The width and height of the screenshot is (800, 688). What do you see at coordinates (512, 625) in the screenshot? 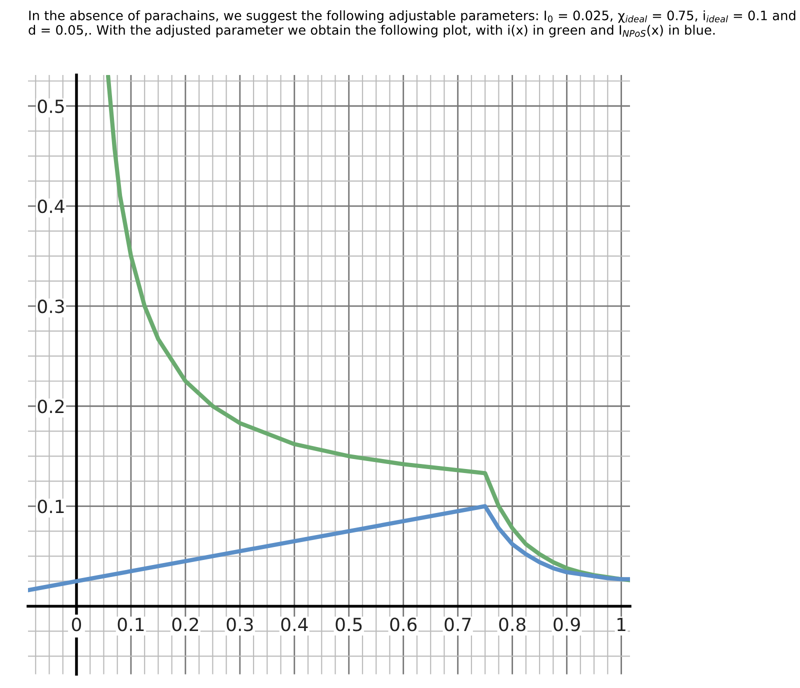
I see `x-tick-label: 0.8` at bounding box center [512, 625].